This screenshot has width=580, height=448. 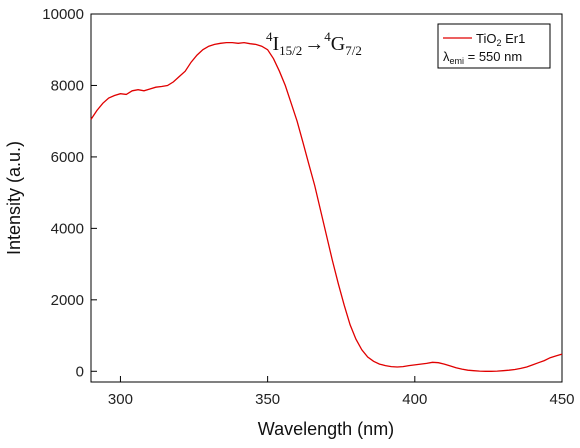 I want to click on y-axis-label: Intensity (a.u.), so click(x=14, y=198).